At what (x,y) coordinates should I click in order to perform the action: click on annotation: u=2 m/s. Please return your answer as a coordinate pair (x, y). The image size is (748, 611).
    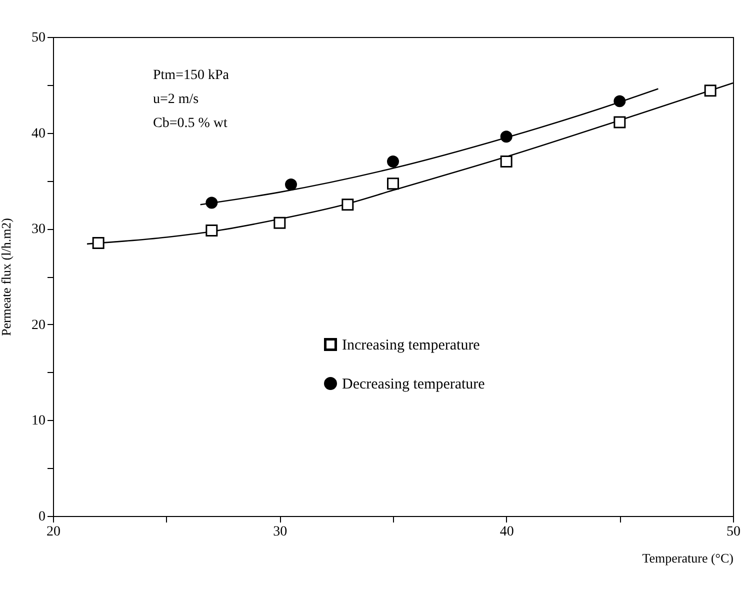
    Looking at the image, I should click on (176, 99).